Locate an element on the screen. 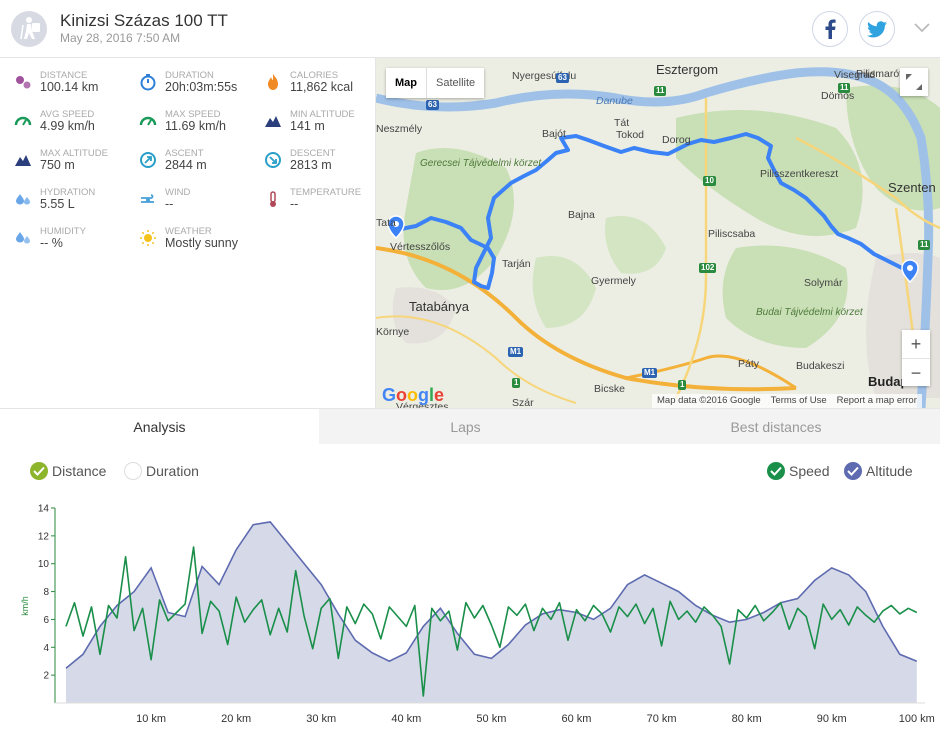  road-number-shield: 63 is located at coordinates (432, 105).